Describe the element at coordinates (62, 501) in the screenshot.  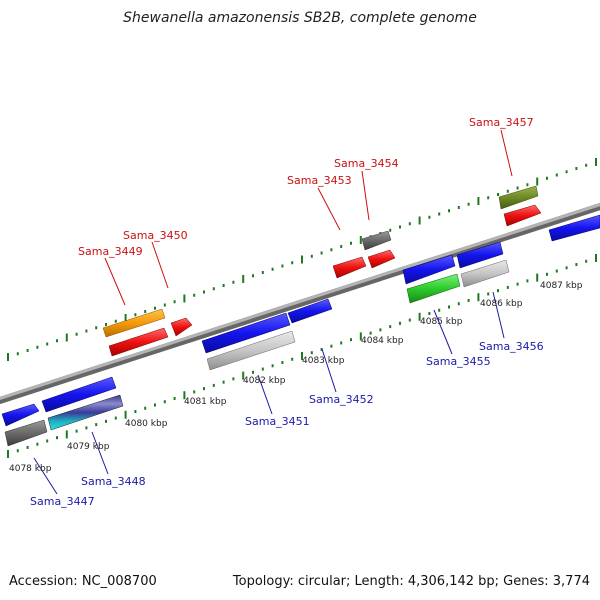
I see `gene-label: Sama_3447` at that location.